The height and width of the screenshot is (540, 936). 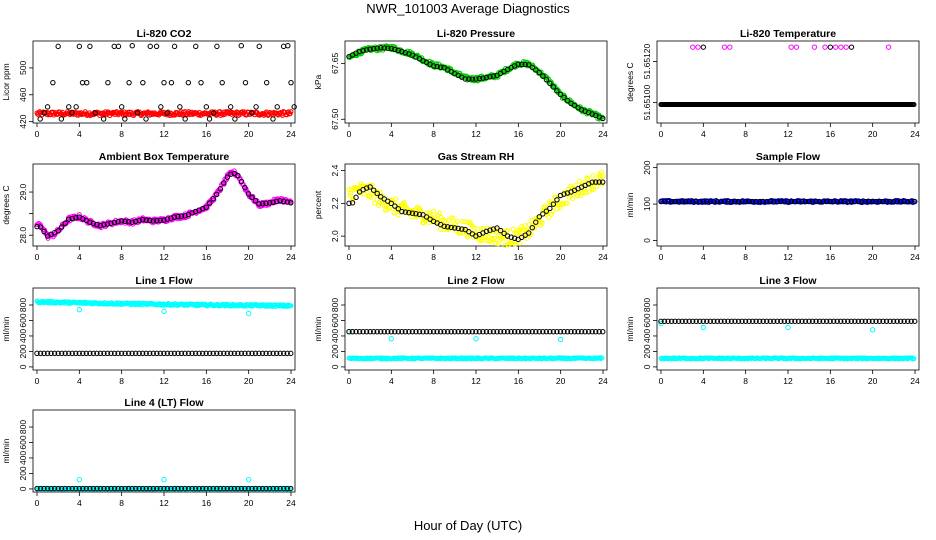 What do you see at coordinates (335, 305) in the screenshot?
I see `y-tick-label: 800` at bounding box center [335, 305].